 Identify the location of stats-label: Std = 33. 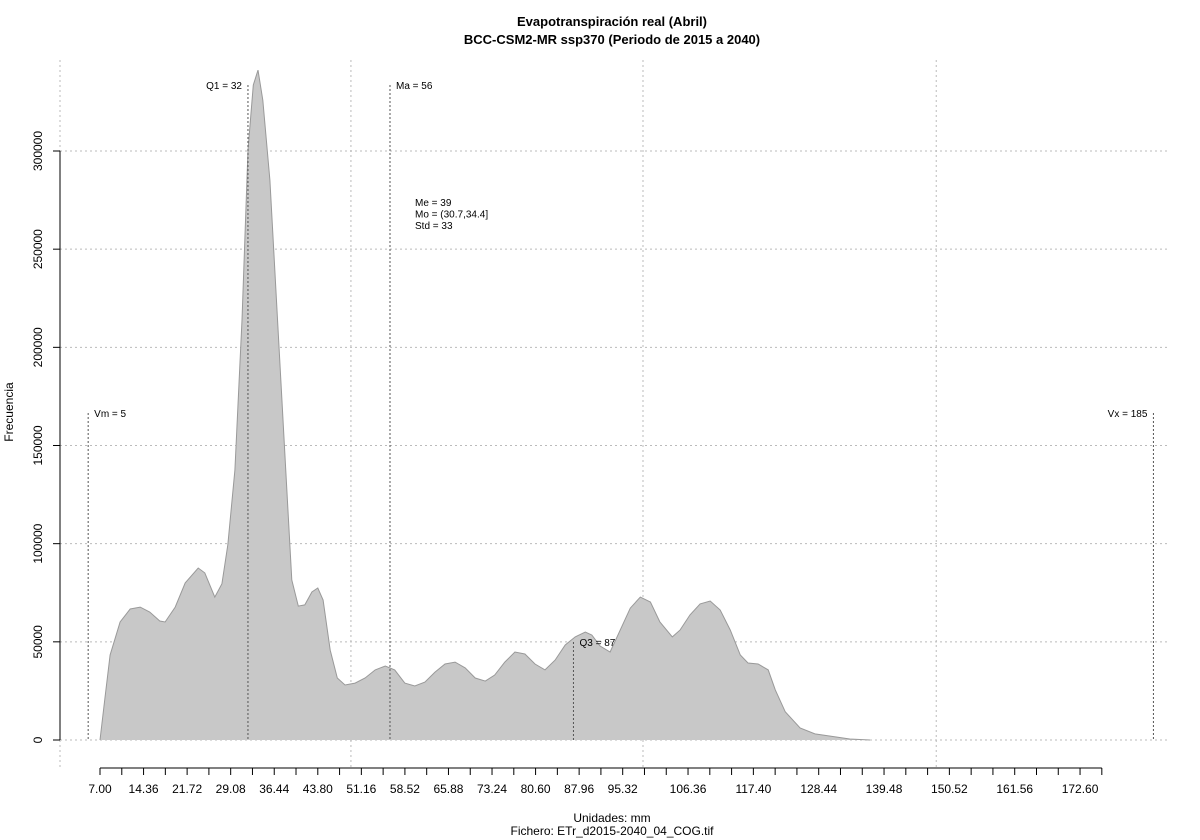
(434, 226).